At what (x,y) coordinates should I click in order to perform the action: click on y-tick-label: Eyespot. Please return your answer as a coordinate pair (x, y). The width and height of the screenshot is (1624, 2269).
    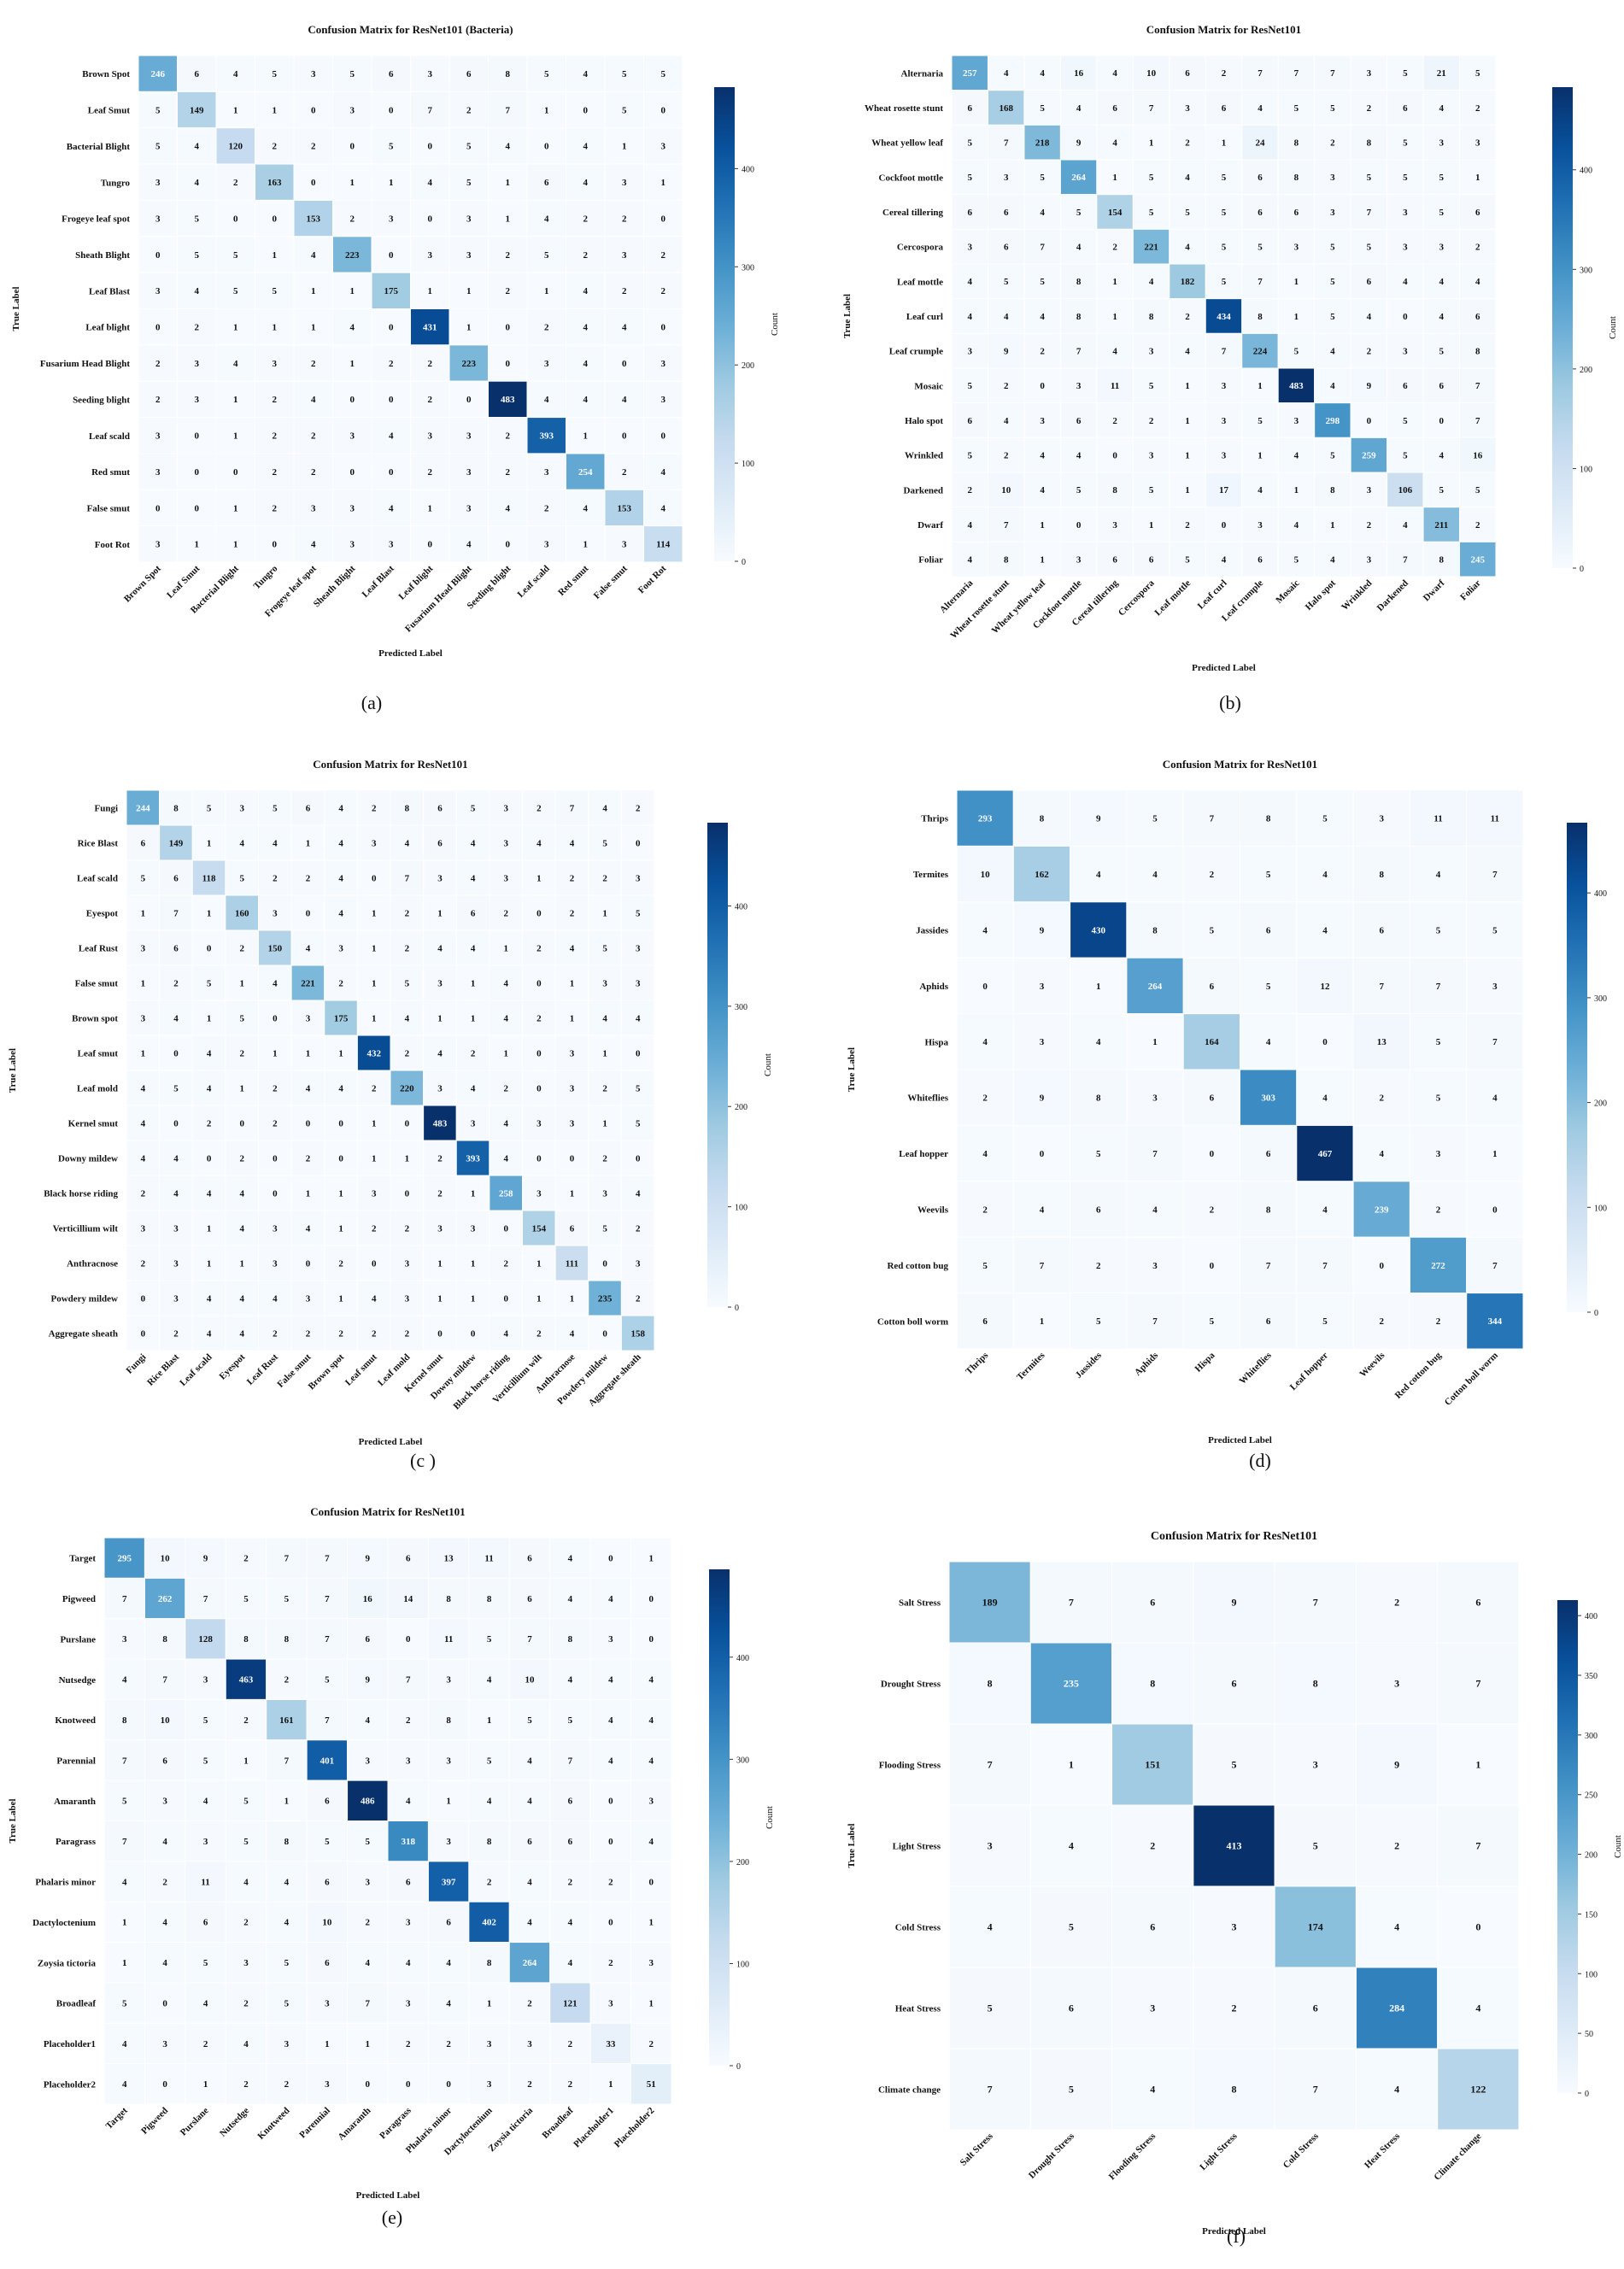
    Looking at the image, I should click on (102, 914).